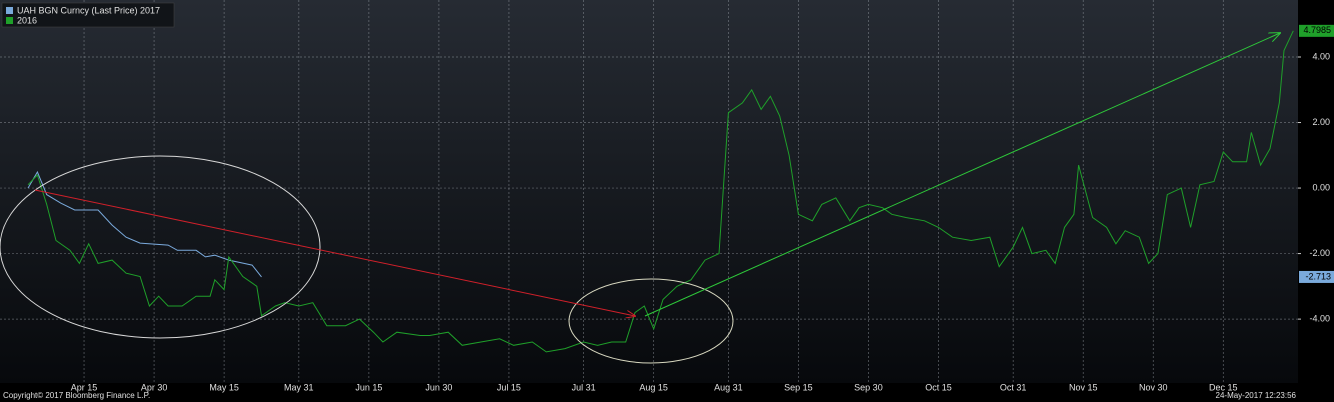 This screenshot has width=1334, height=402. I want to click on x-tick-label: May 15, so click(224, 387).